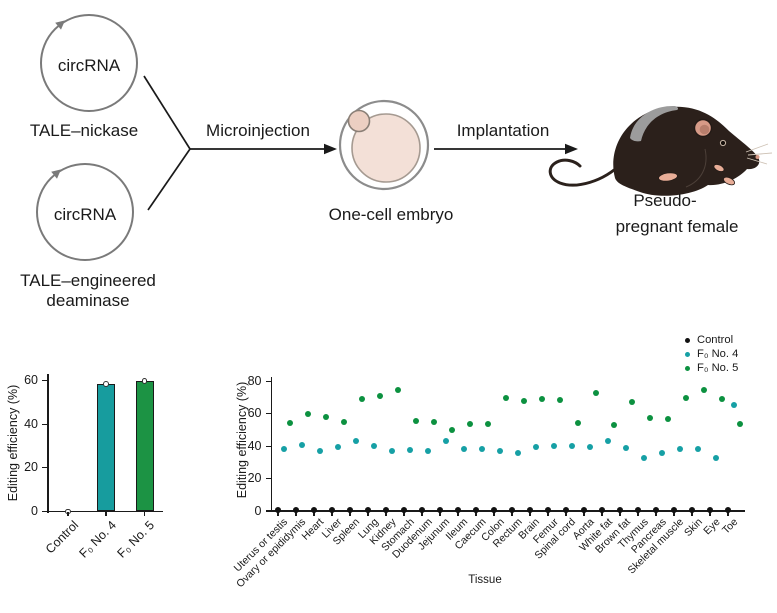 The width and height of the screenshot is (777, 613). Describe the element at coordinates (718, 367) in the screenshot. I see `legend-label: F₀ No. 5` at that location.